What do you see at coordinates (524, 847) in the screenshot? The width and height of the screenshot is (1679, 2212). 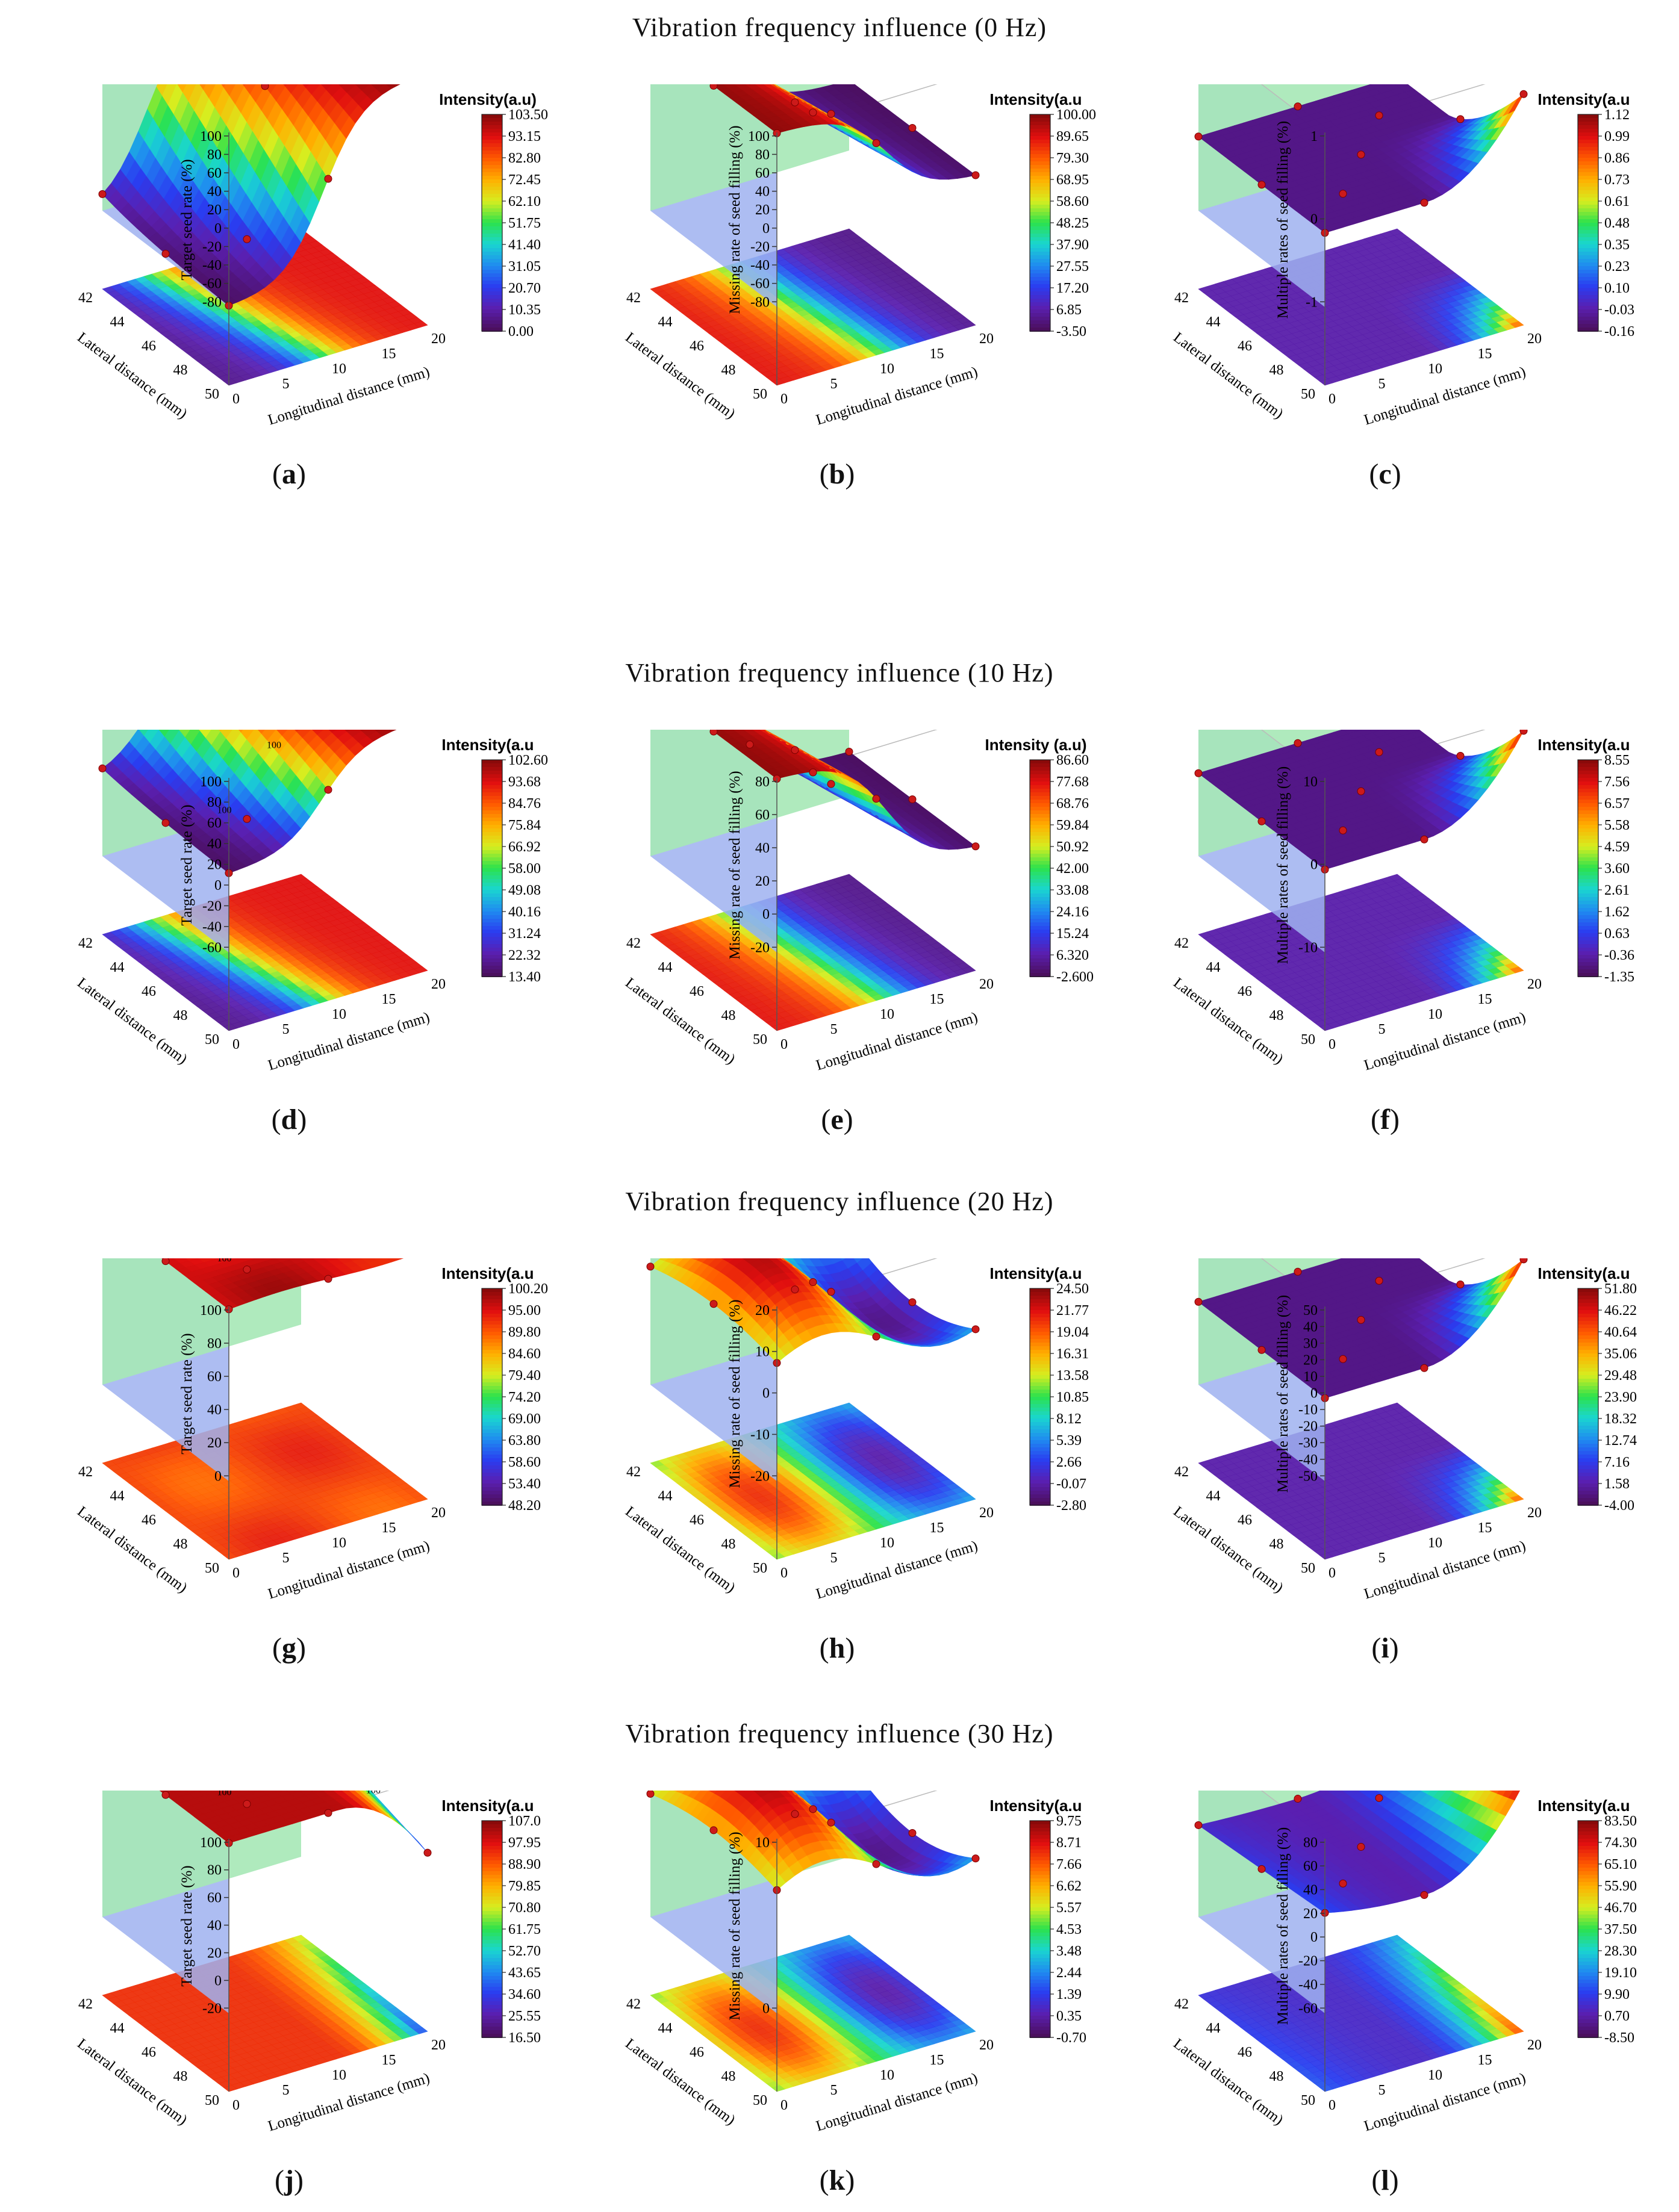 I see `colorbar-tick-label: 66.92` at bounding box center [524, 847].